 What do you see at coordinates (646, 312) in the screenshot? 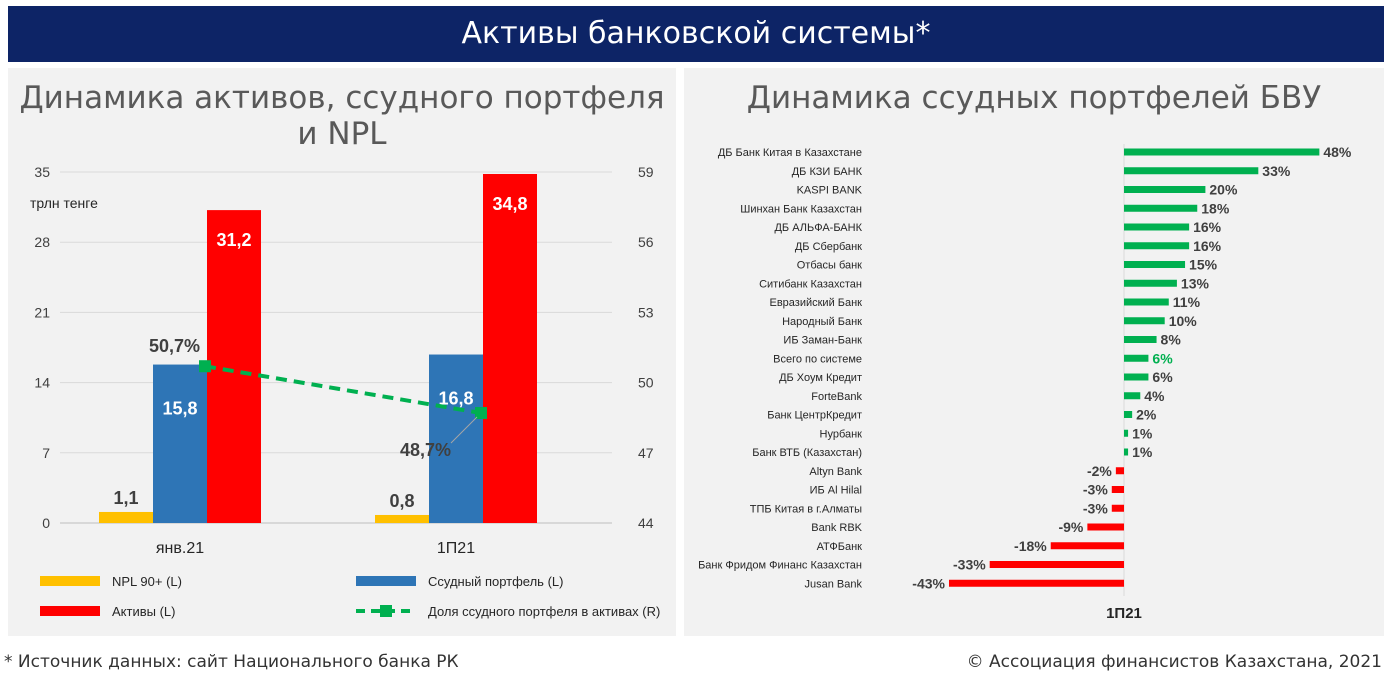
I see `y-right-tick-label: 53` at bounding box center [646, 312].